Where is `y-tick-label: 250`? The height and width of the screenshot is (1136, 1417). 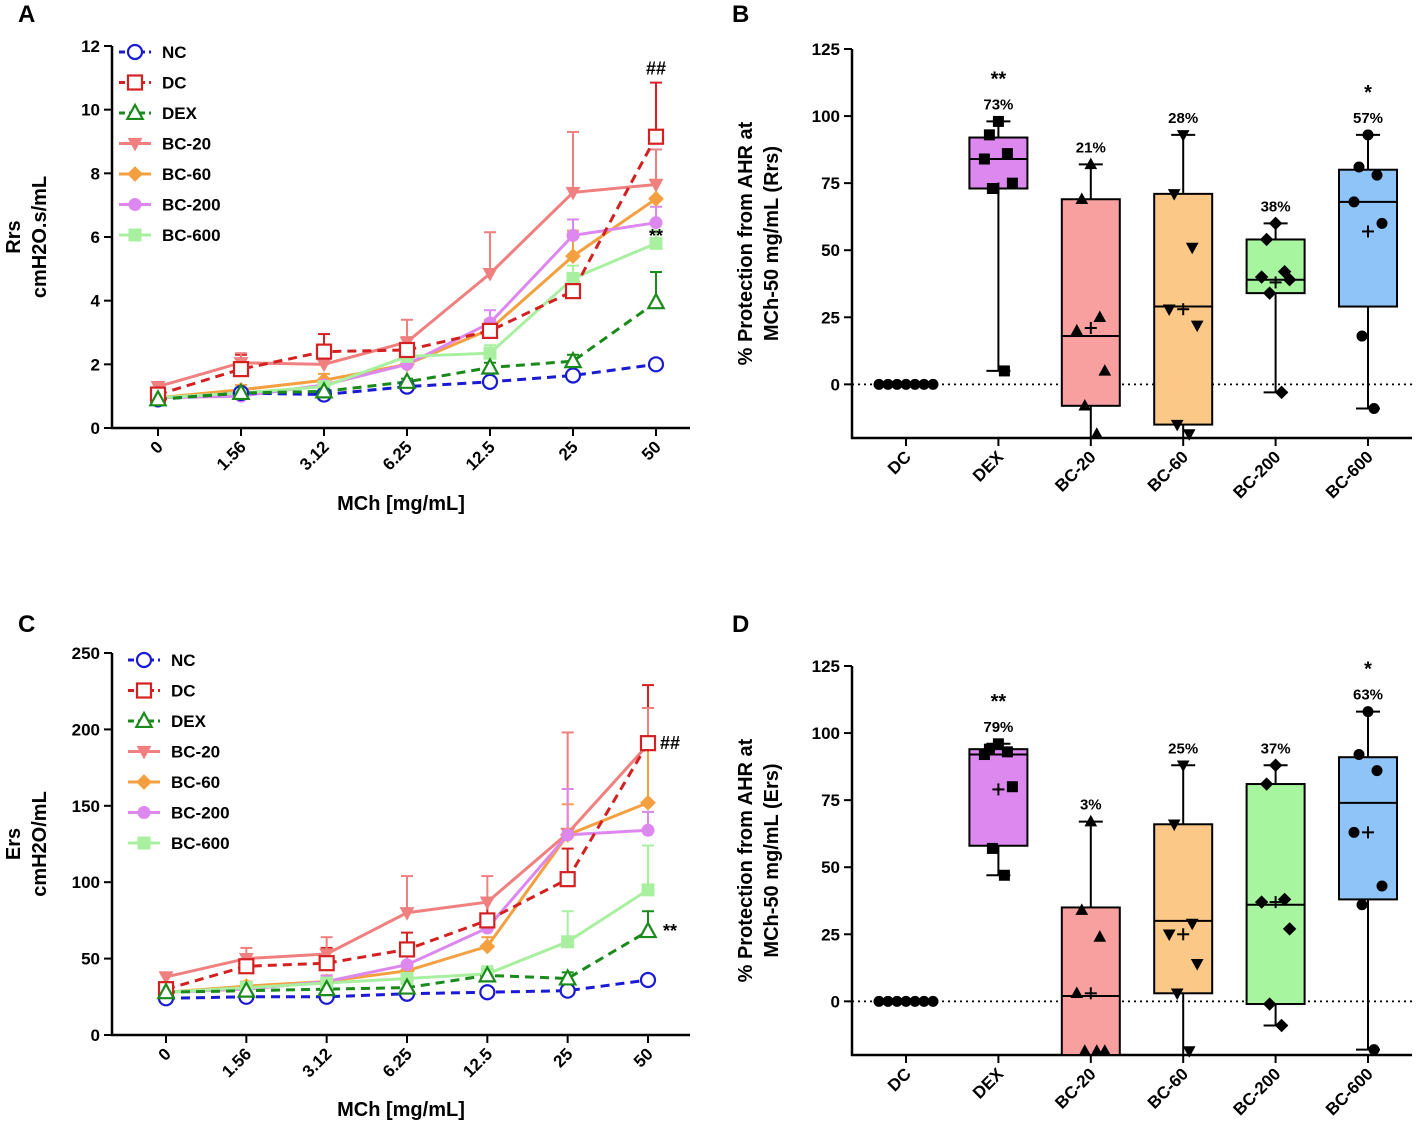 y-tick-label: 250 is located at coordinates (86, 653).